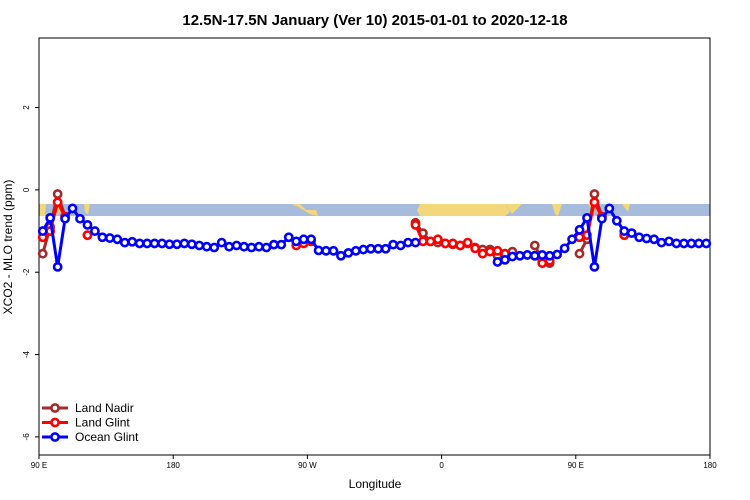 This screenshot has height=500, width=750. I want to click on y-tick-label: 0, so click(26, 189).